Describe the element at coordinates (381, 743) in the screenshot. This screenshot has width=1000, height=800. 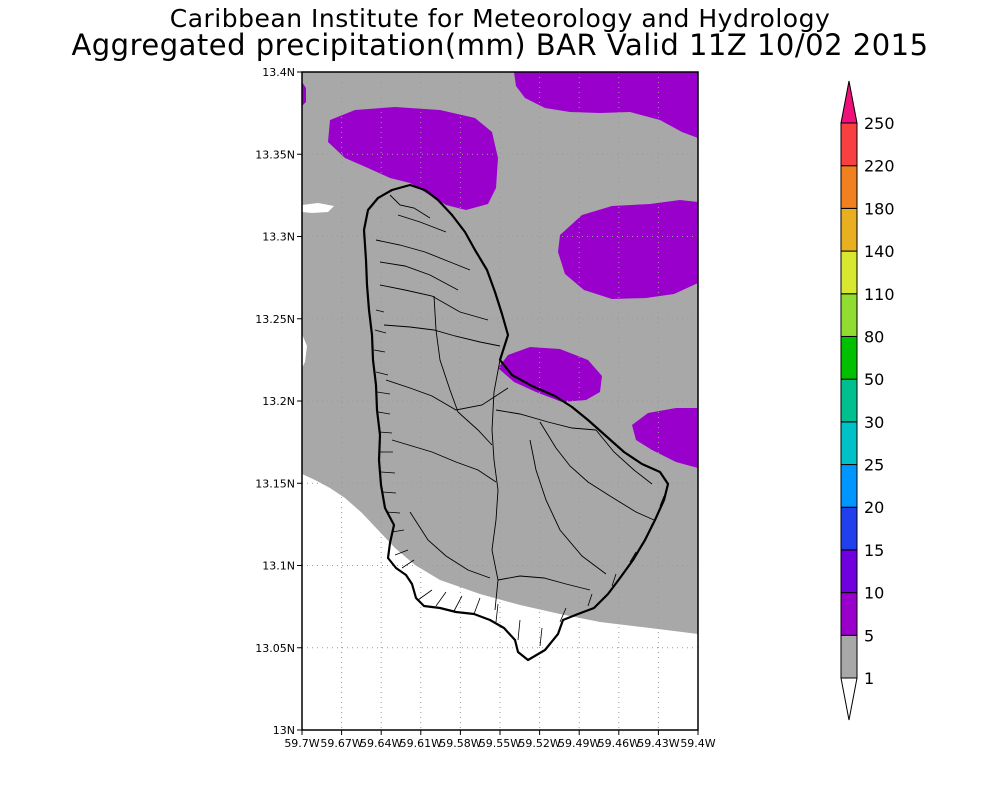
I see `lon-tick-label: 59.64W` at that location.